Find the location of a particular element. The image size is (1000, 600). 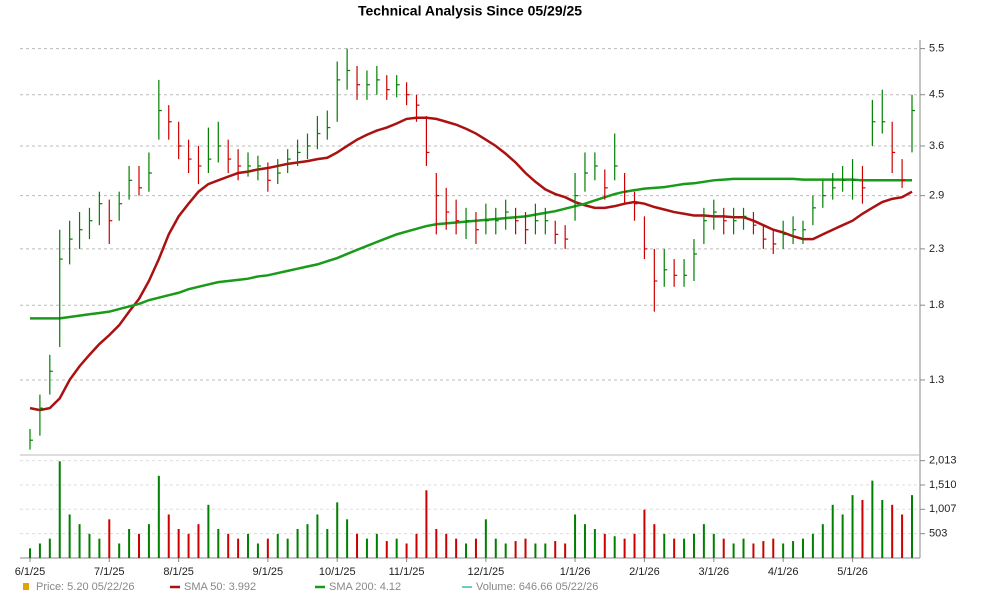

x-tick-label: 4/1/26 is located at coordinates (783, 572).